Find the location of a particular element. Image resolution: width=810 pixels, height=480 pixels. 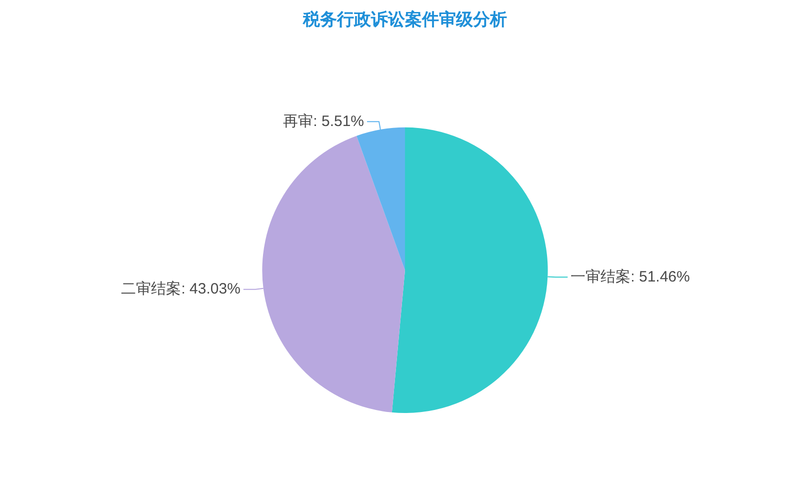

slice-label: 二审结案: 43.03% is located at coordinates (180, 289).